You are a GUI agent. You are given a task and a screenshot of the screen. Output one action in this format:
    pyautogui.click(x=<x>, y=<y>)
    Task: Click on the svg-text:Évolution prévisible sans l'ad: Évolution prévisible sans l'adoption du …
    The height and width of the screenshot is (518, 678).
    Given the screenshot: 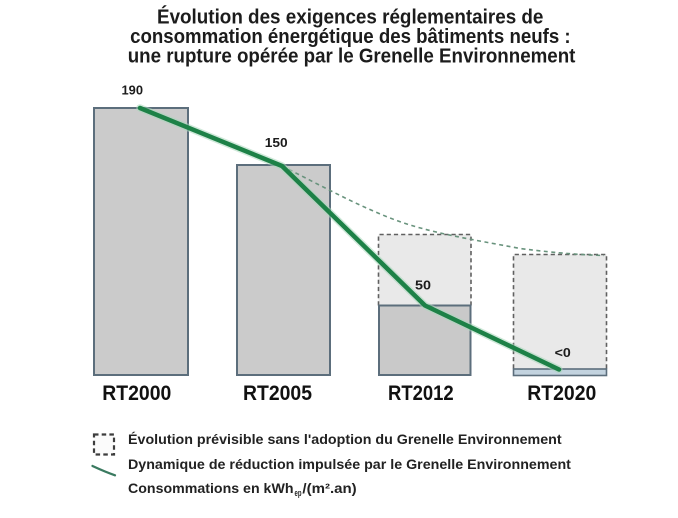 What is the action you would take?
    pyautogui.click(x=345, y=439)
    